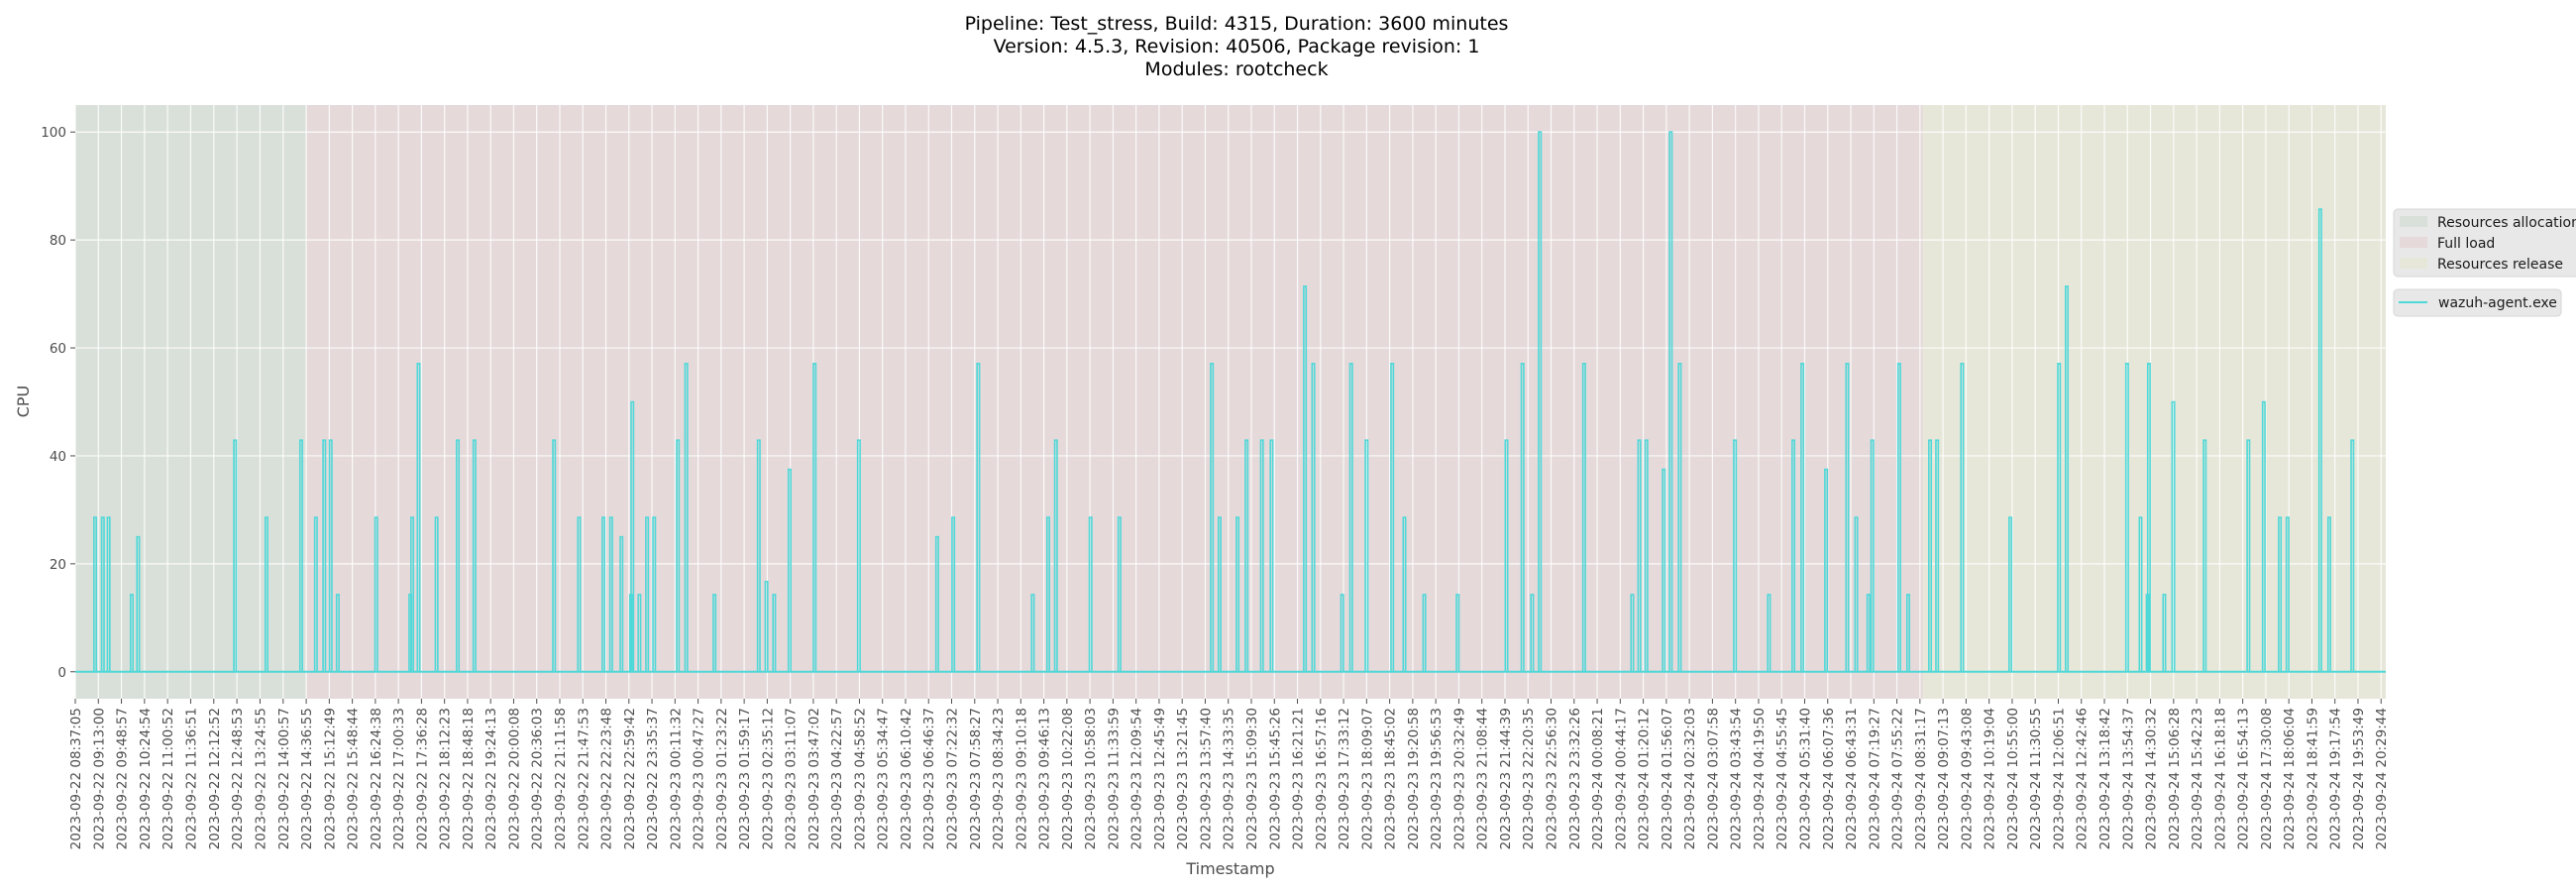 Image resolution: width=2576 pixels, height=892 pixels. I want to click on x-tick-label: 2023-09-23 16:21:21, so click(1299, 779).